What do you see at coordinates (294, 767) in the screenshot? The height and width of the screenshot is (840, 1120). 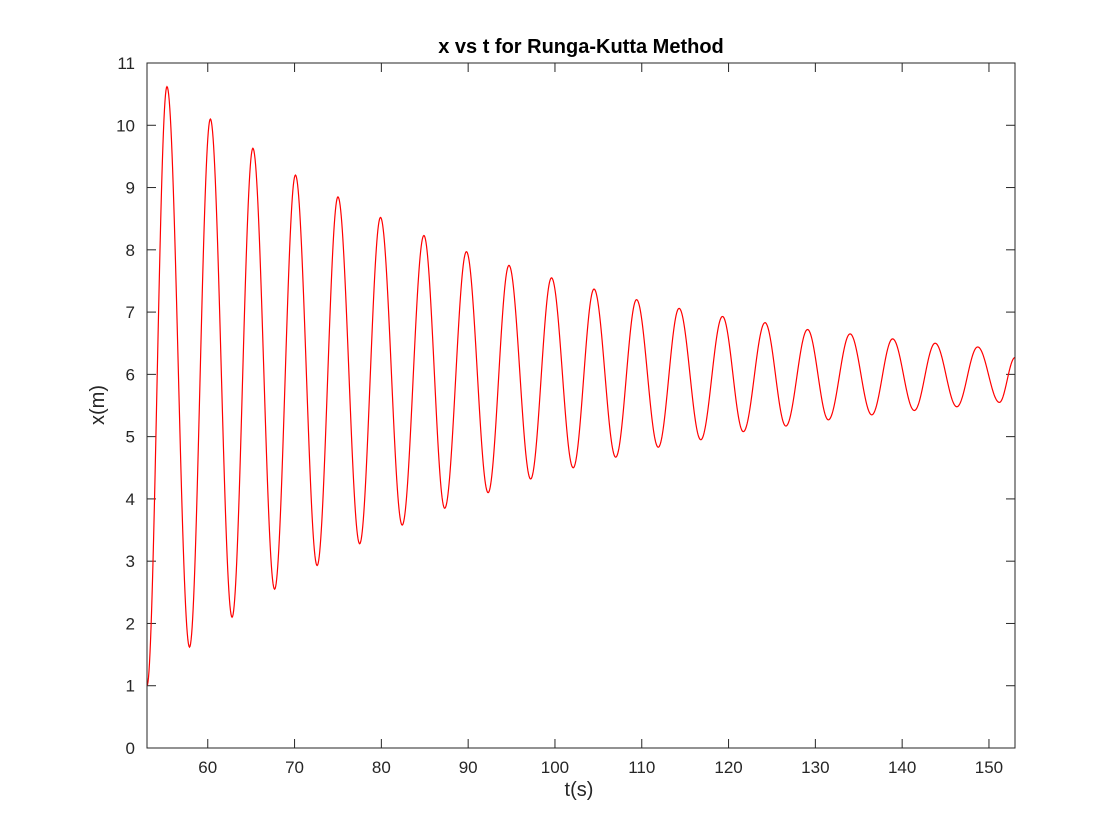 I see `x-tick-label: 70` at bounding box center [294, 767].